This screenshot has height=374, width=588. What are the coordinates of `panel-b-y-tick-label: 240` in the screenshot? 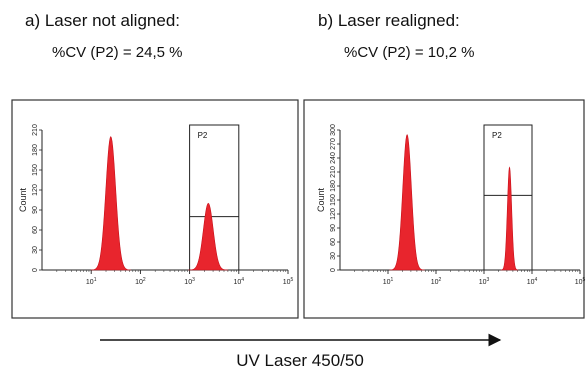 It's located at (333, 158).